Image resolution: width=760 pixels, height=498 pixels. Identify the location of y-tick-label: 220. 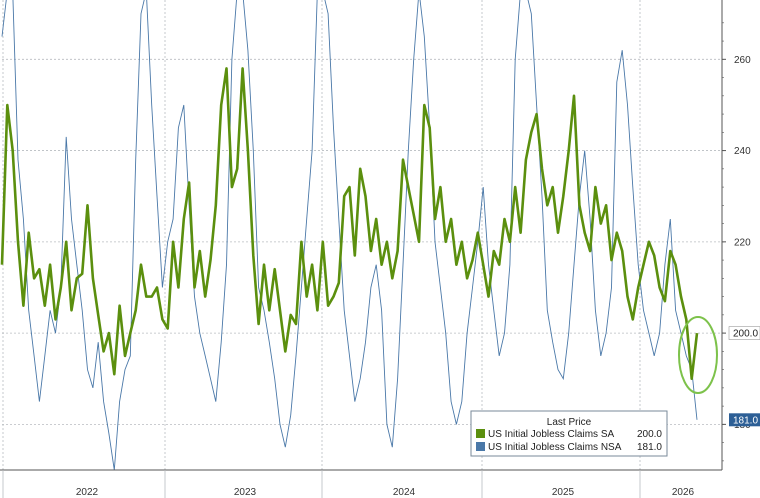
(742, 242).